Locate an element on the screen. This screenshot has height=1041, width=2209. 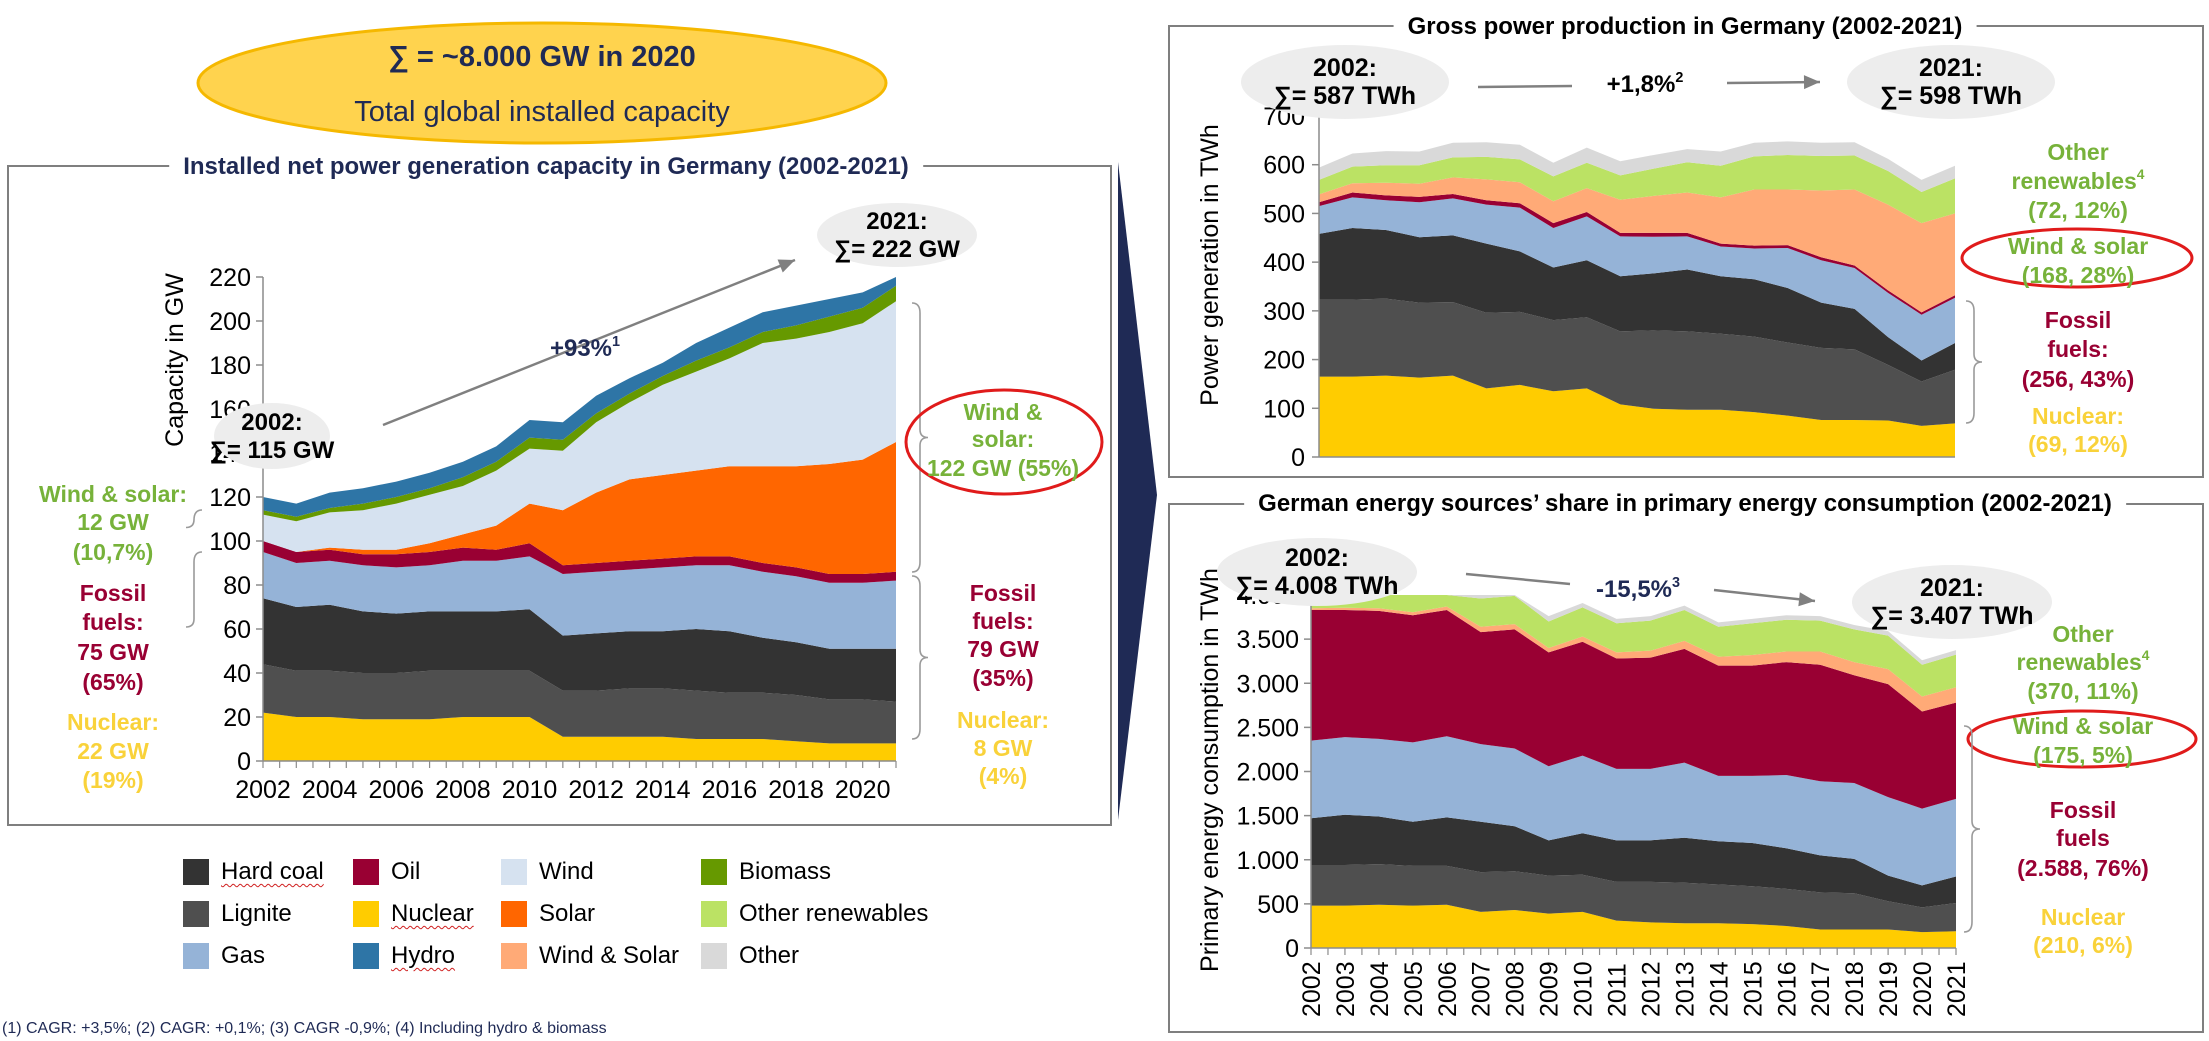
right-wind-solar-label1: Wind & is located at coordinates (1003, 412).